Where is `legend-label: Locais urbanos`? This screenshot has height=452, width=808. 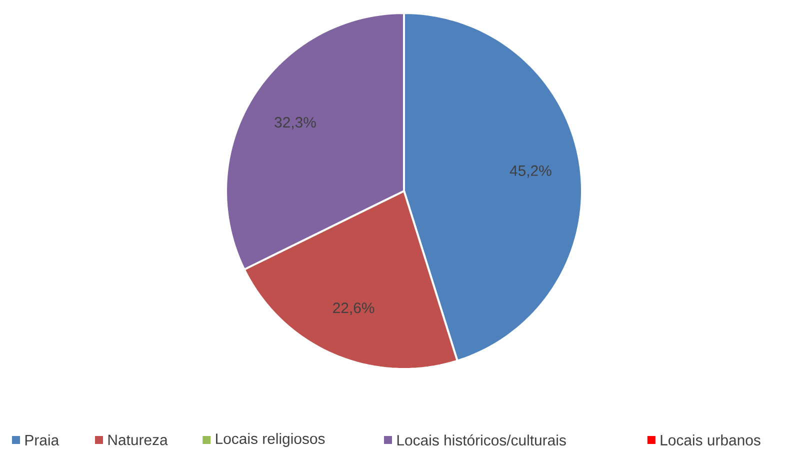 legend-label: Locais urbanos is located at coordinates (710, 440).